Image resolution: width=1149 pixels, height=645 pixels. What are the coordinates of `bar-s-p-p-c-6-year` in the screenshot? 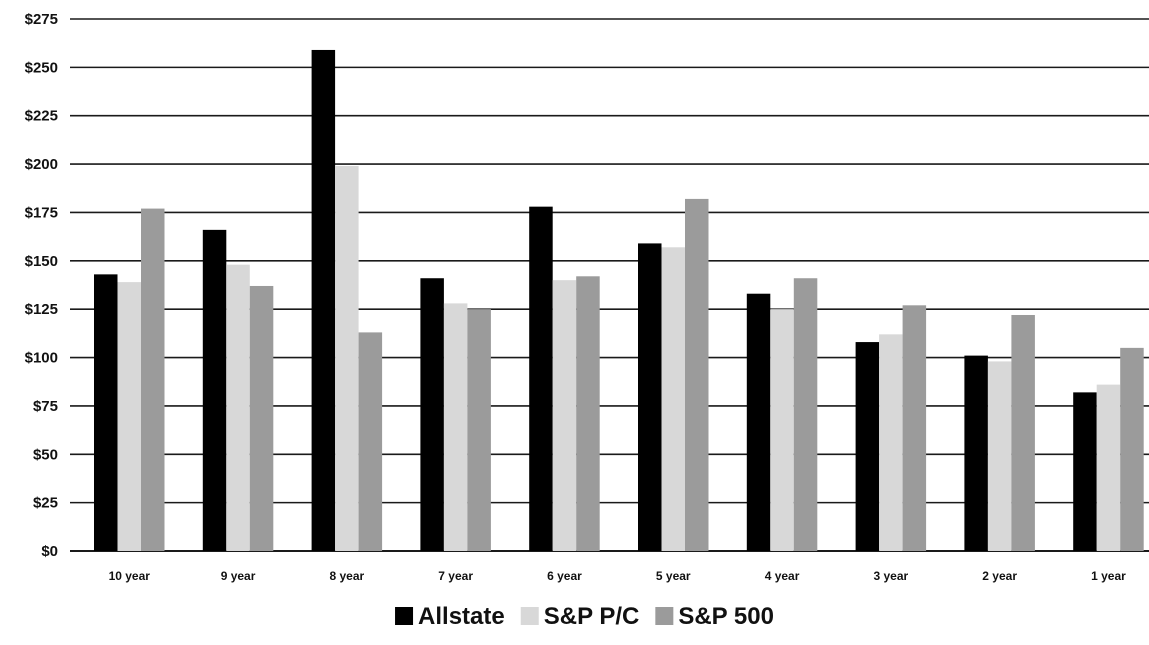 It's located at (564, 415).